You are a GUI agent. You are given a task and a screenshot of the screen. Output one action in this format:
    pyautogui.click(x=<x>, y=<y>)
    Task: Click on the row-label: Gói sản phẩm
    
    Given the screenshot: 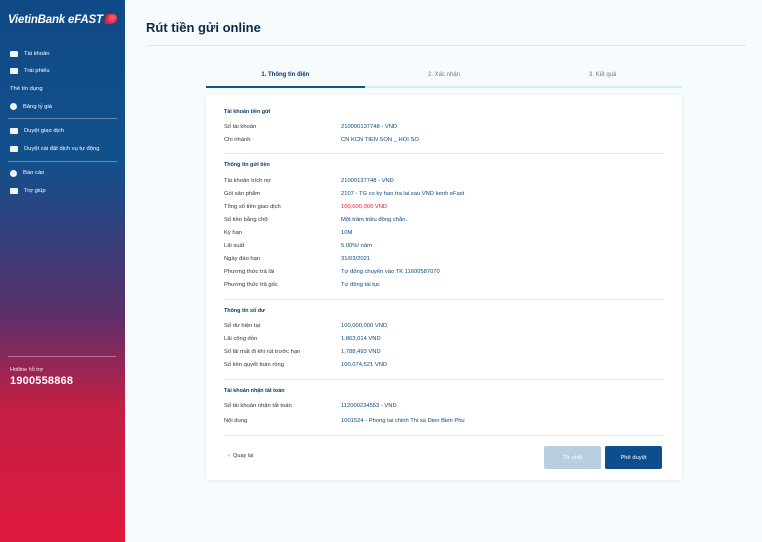 What is the action you would take?
    pyautogui.click(x=242, y=194)
    